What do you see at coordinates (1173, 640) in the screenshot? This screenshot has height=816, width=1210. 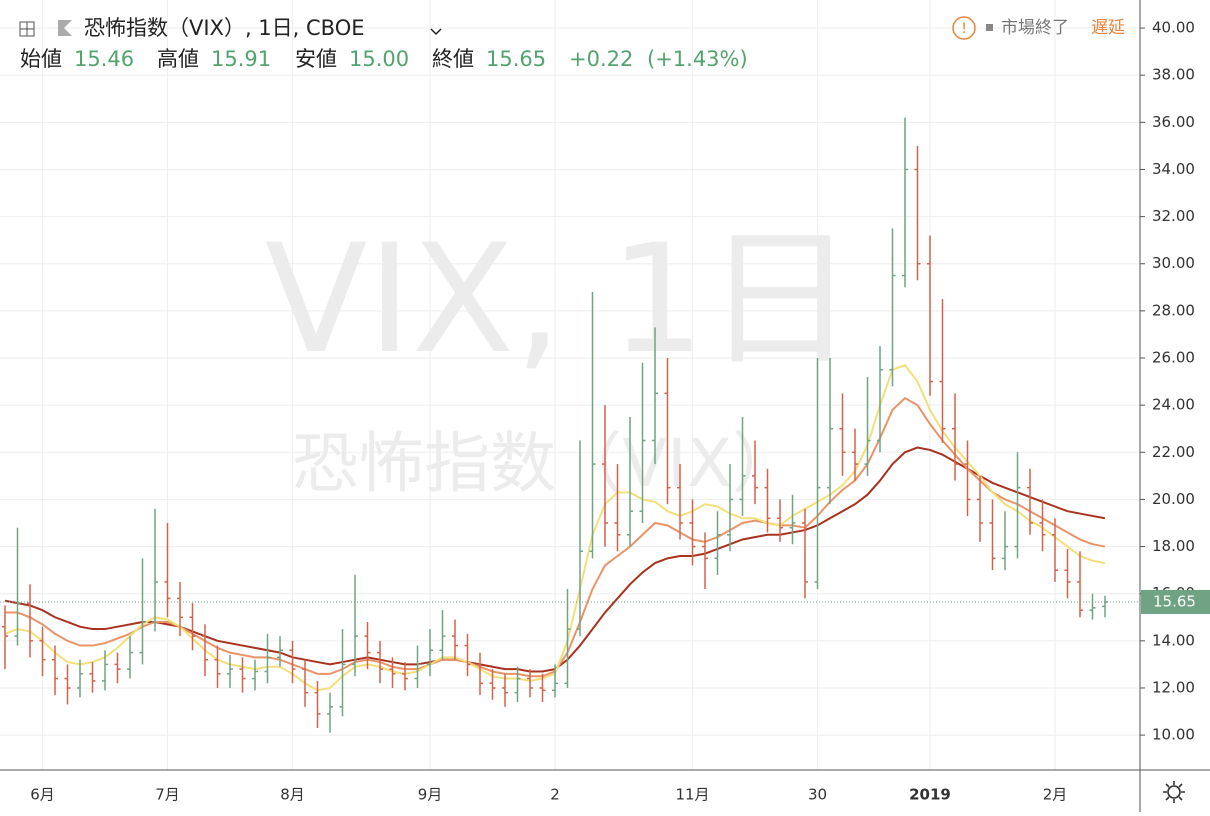 I see `y-tick-label: 14.00` at bounding box center [1173, 640].